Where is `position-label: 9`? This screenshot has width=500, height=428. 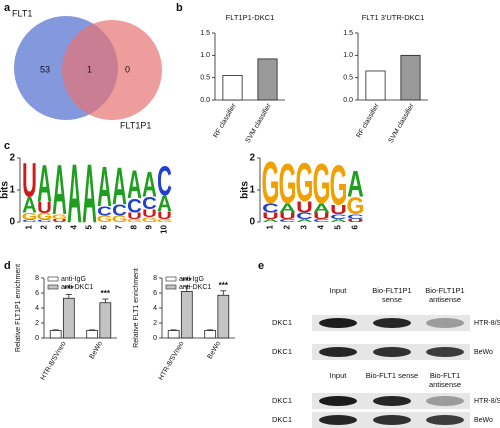
position-label: 9 is located at coordinates (149, 226).